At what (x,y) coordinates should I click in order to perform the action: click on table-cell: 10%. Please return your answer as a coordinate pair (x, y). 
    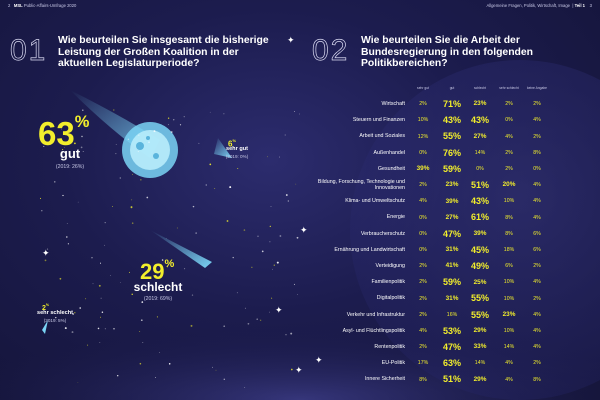
    Looking at the image, I should click on (509, 298).